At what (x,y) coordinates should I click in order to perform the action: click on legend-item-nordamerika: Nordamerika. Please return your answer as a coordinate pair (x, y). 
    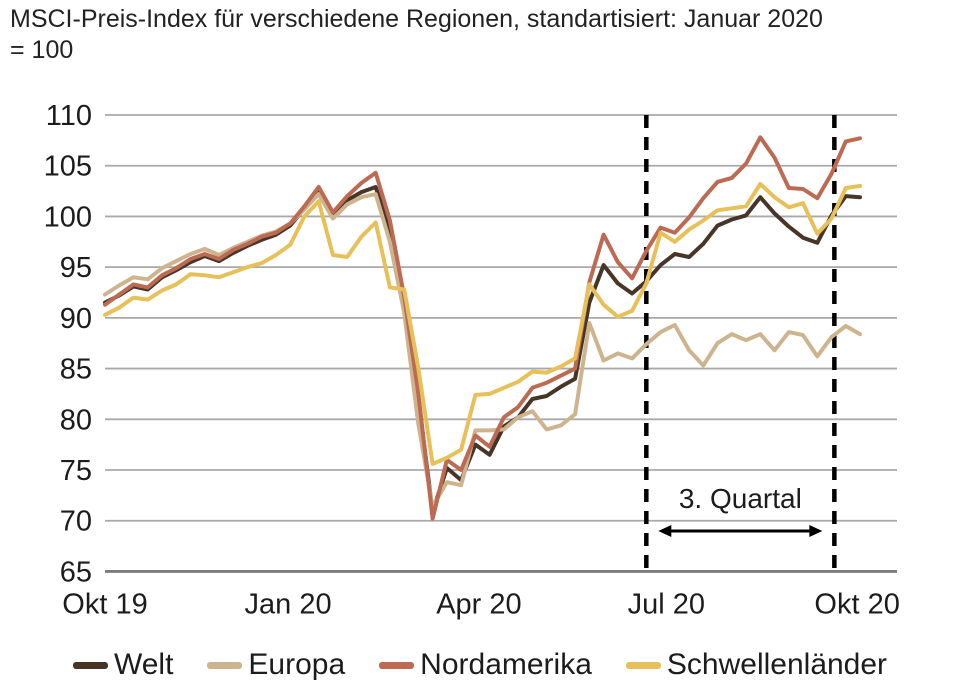
    Looking at the image, I should click on (485, 665).